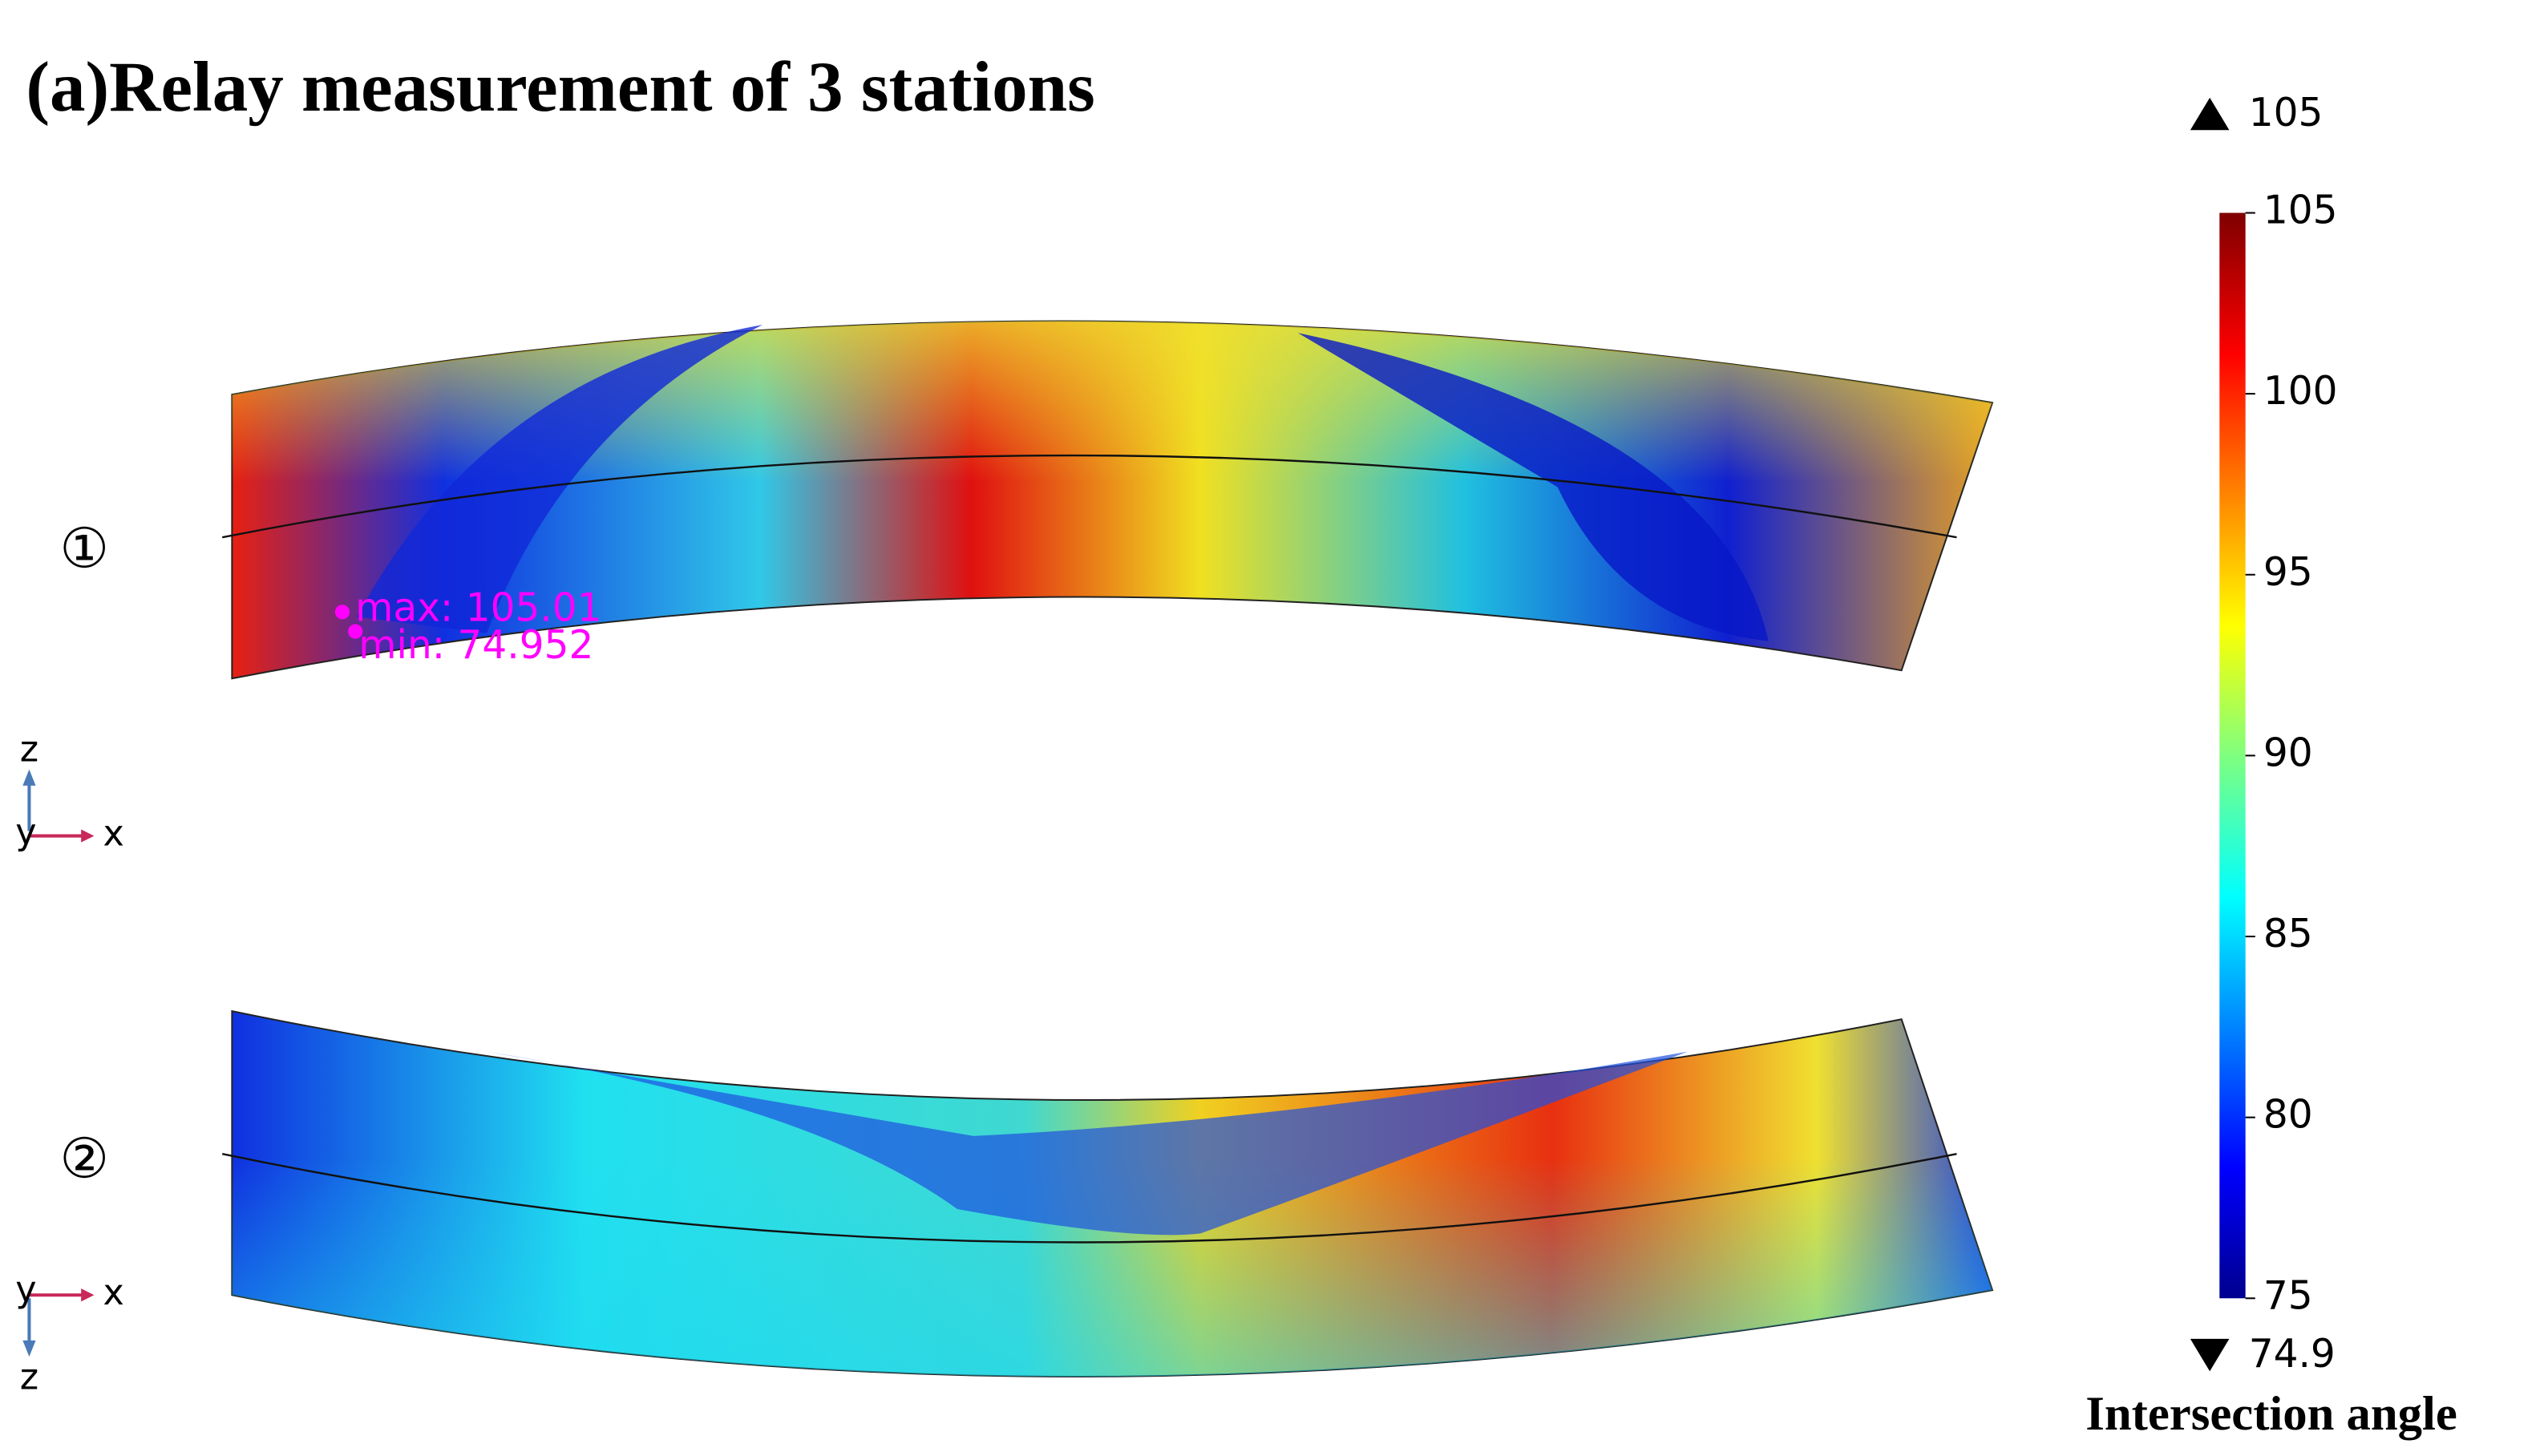 This screenshot has height=1456, width=2544. What do you see at coordinates (2288, 935) in the screenshot?
I see `tick-label: 85` at bounding box center [2288, 935].